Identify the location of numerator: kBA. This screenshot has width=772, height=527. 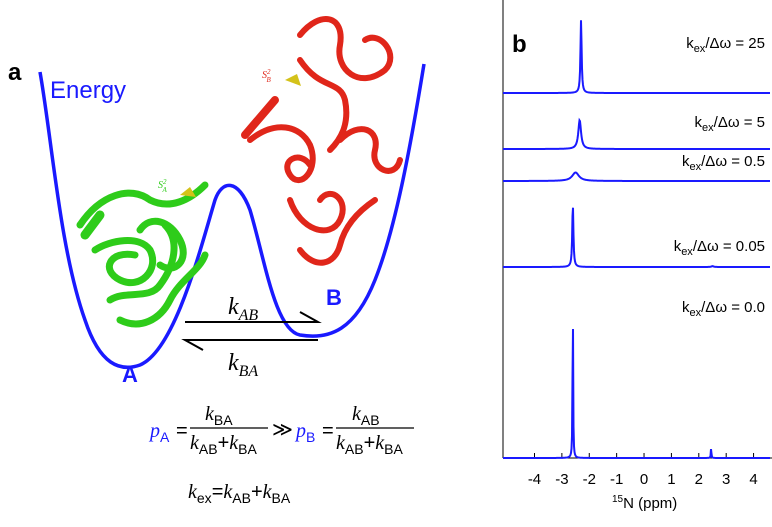
(219, 415).